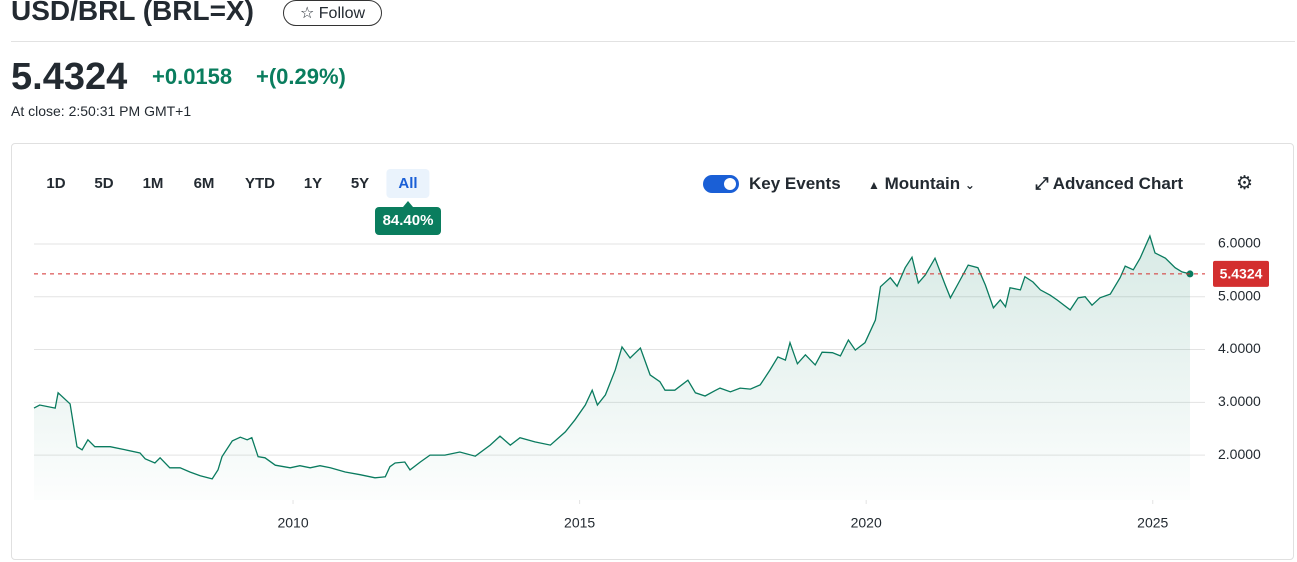 The image size is (1297, 562). I want to click on advanced-chart-button: ⤢ Advanced Chart, so click(1109, 183).